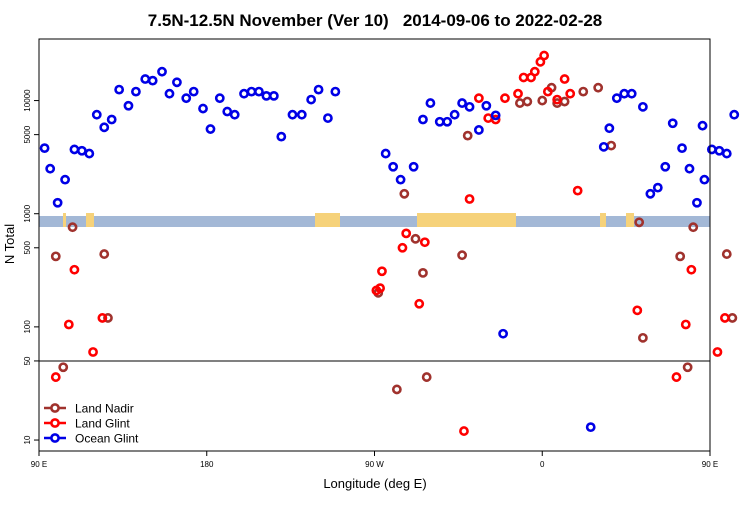 Image resolution: width=750 pixels, height=505 pixels. I want to click on y-tick-label: 50, so click(27, 360).